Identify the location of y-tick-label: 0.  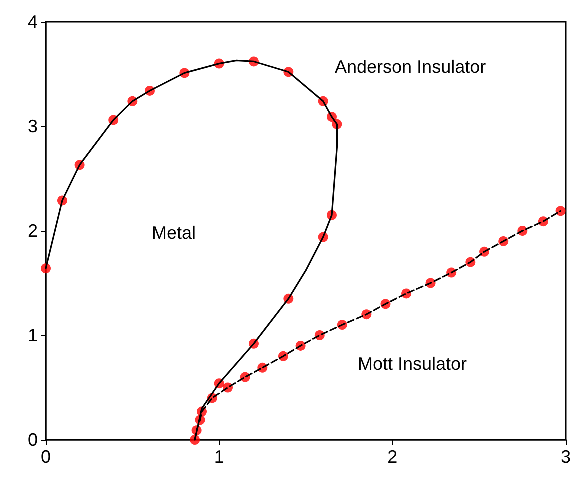
(33, 440).